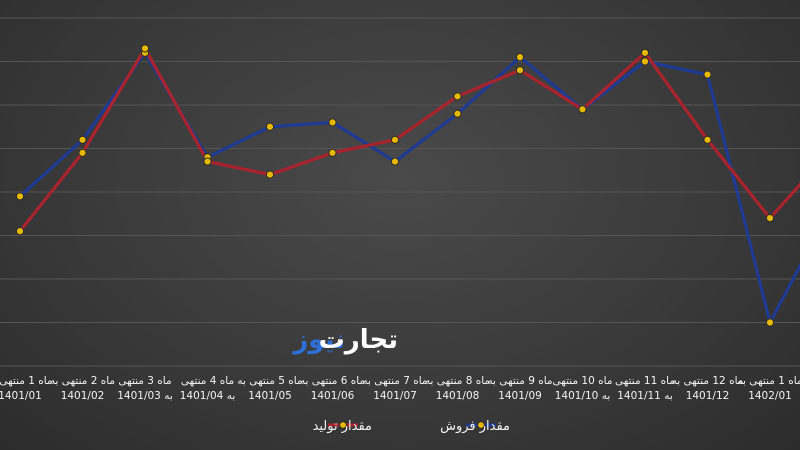  Describe the element at coordinates (457, 381) in the screenshot. I see `x-tick-label: ماه 8 منتهی به` at that location.